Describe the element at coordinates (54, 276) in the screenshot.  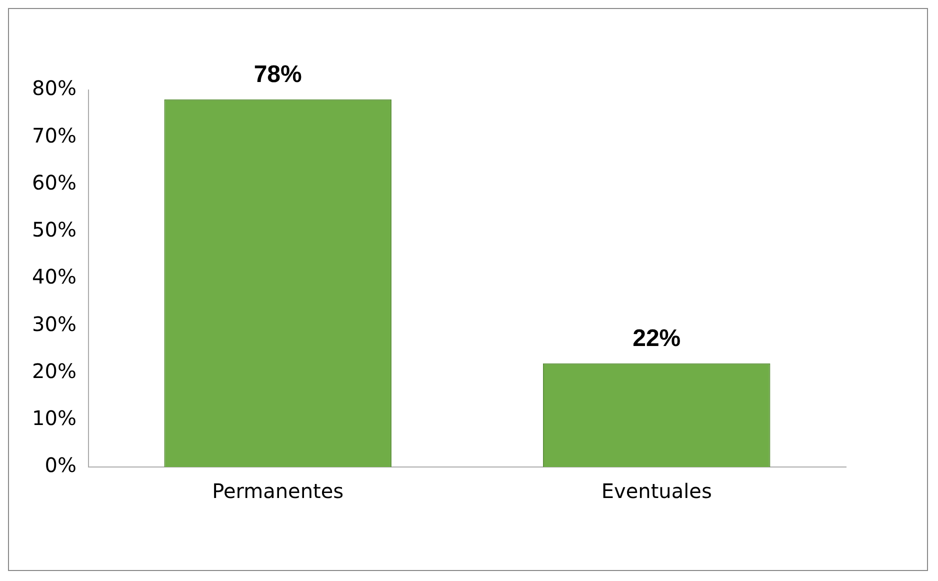
I see `y-tick-label: 40%` at that location.